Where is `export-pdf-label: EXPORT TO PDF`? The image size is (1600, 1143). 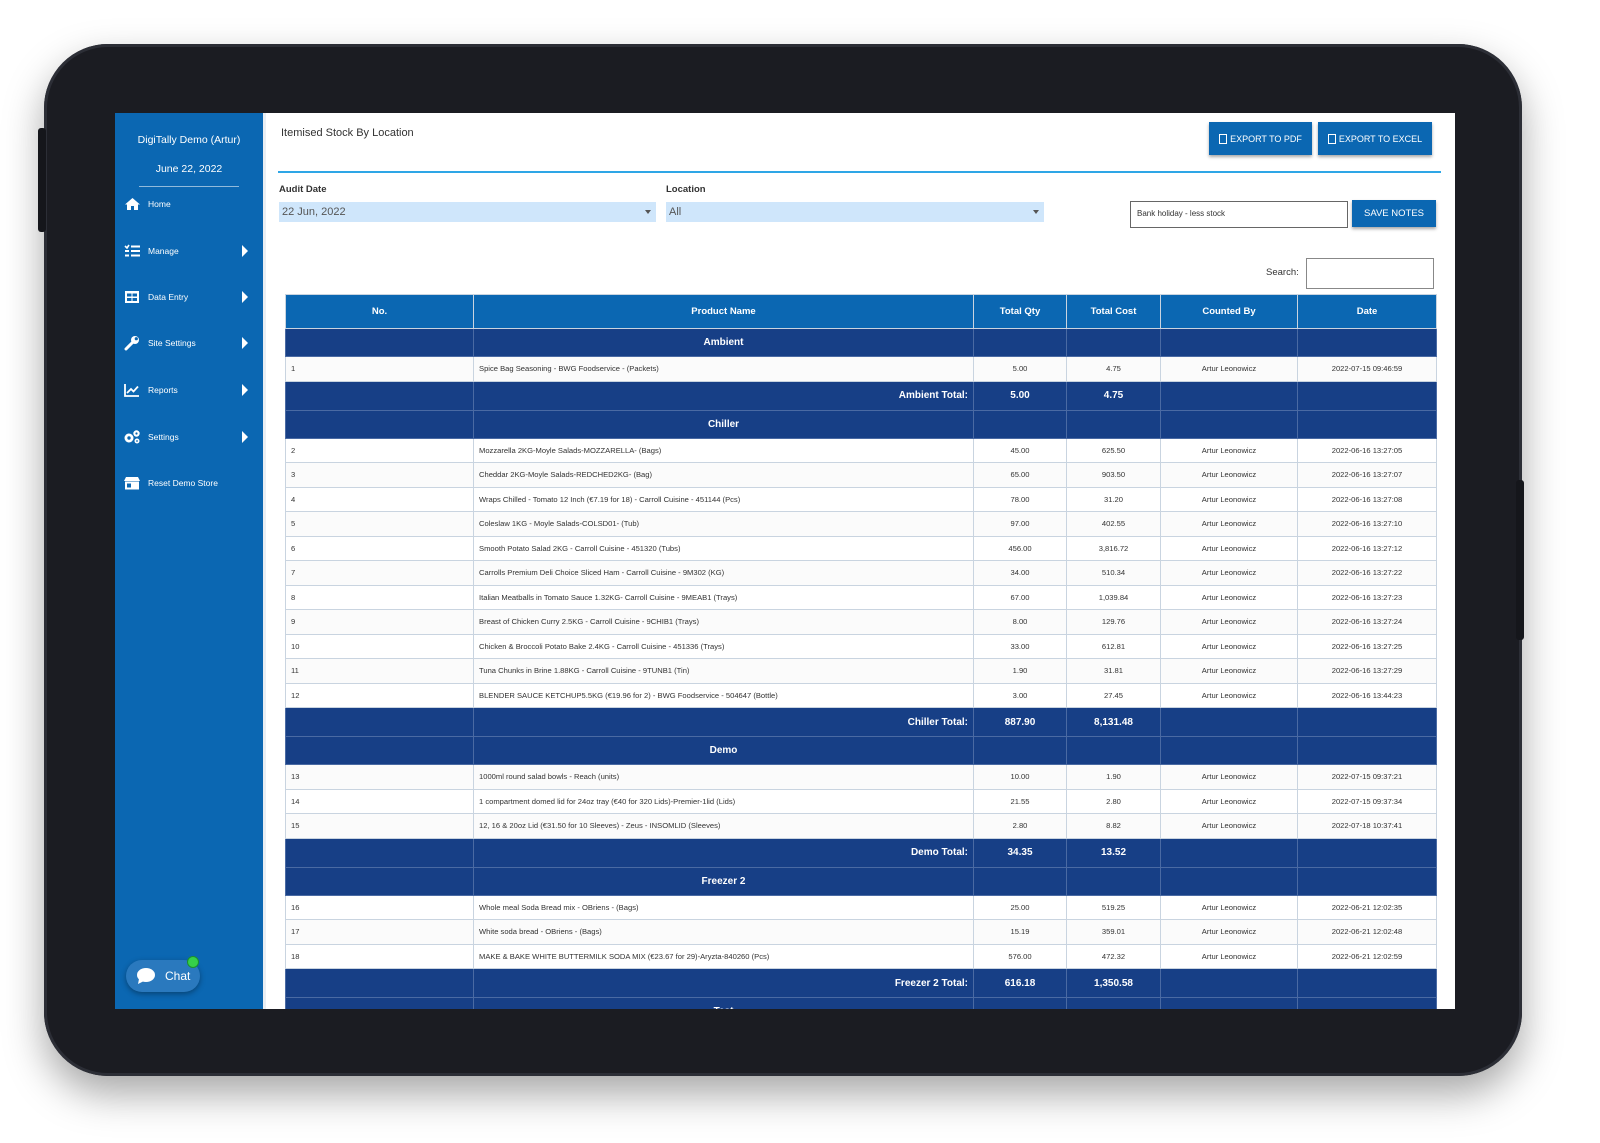
export-pdf-label: EXPORT TO PDF is located at coordinates (1266, 138).